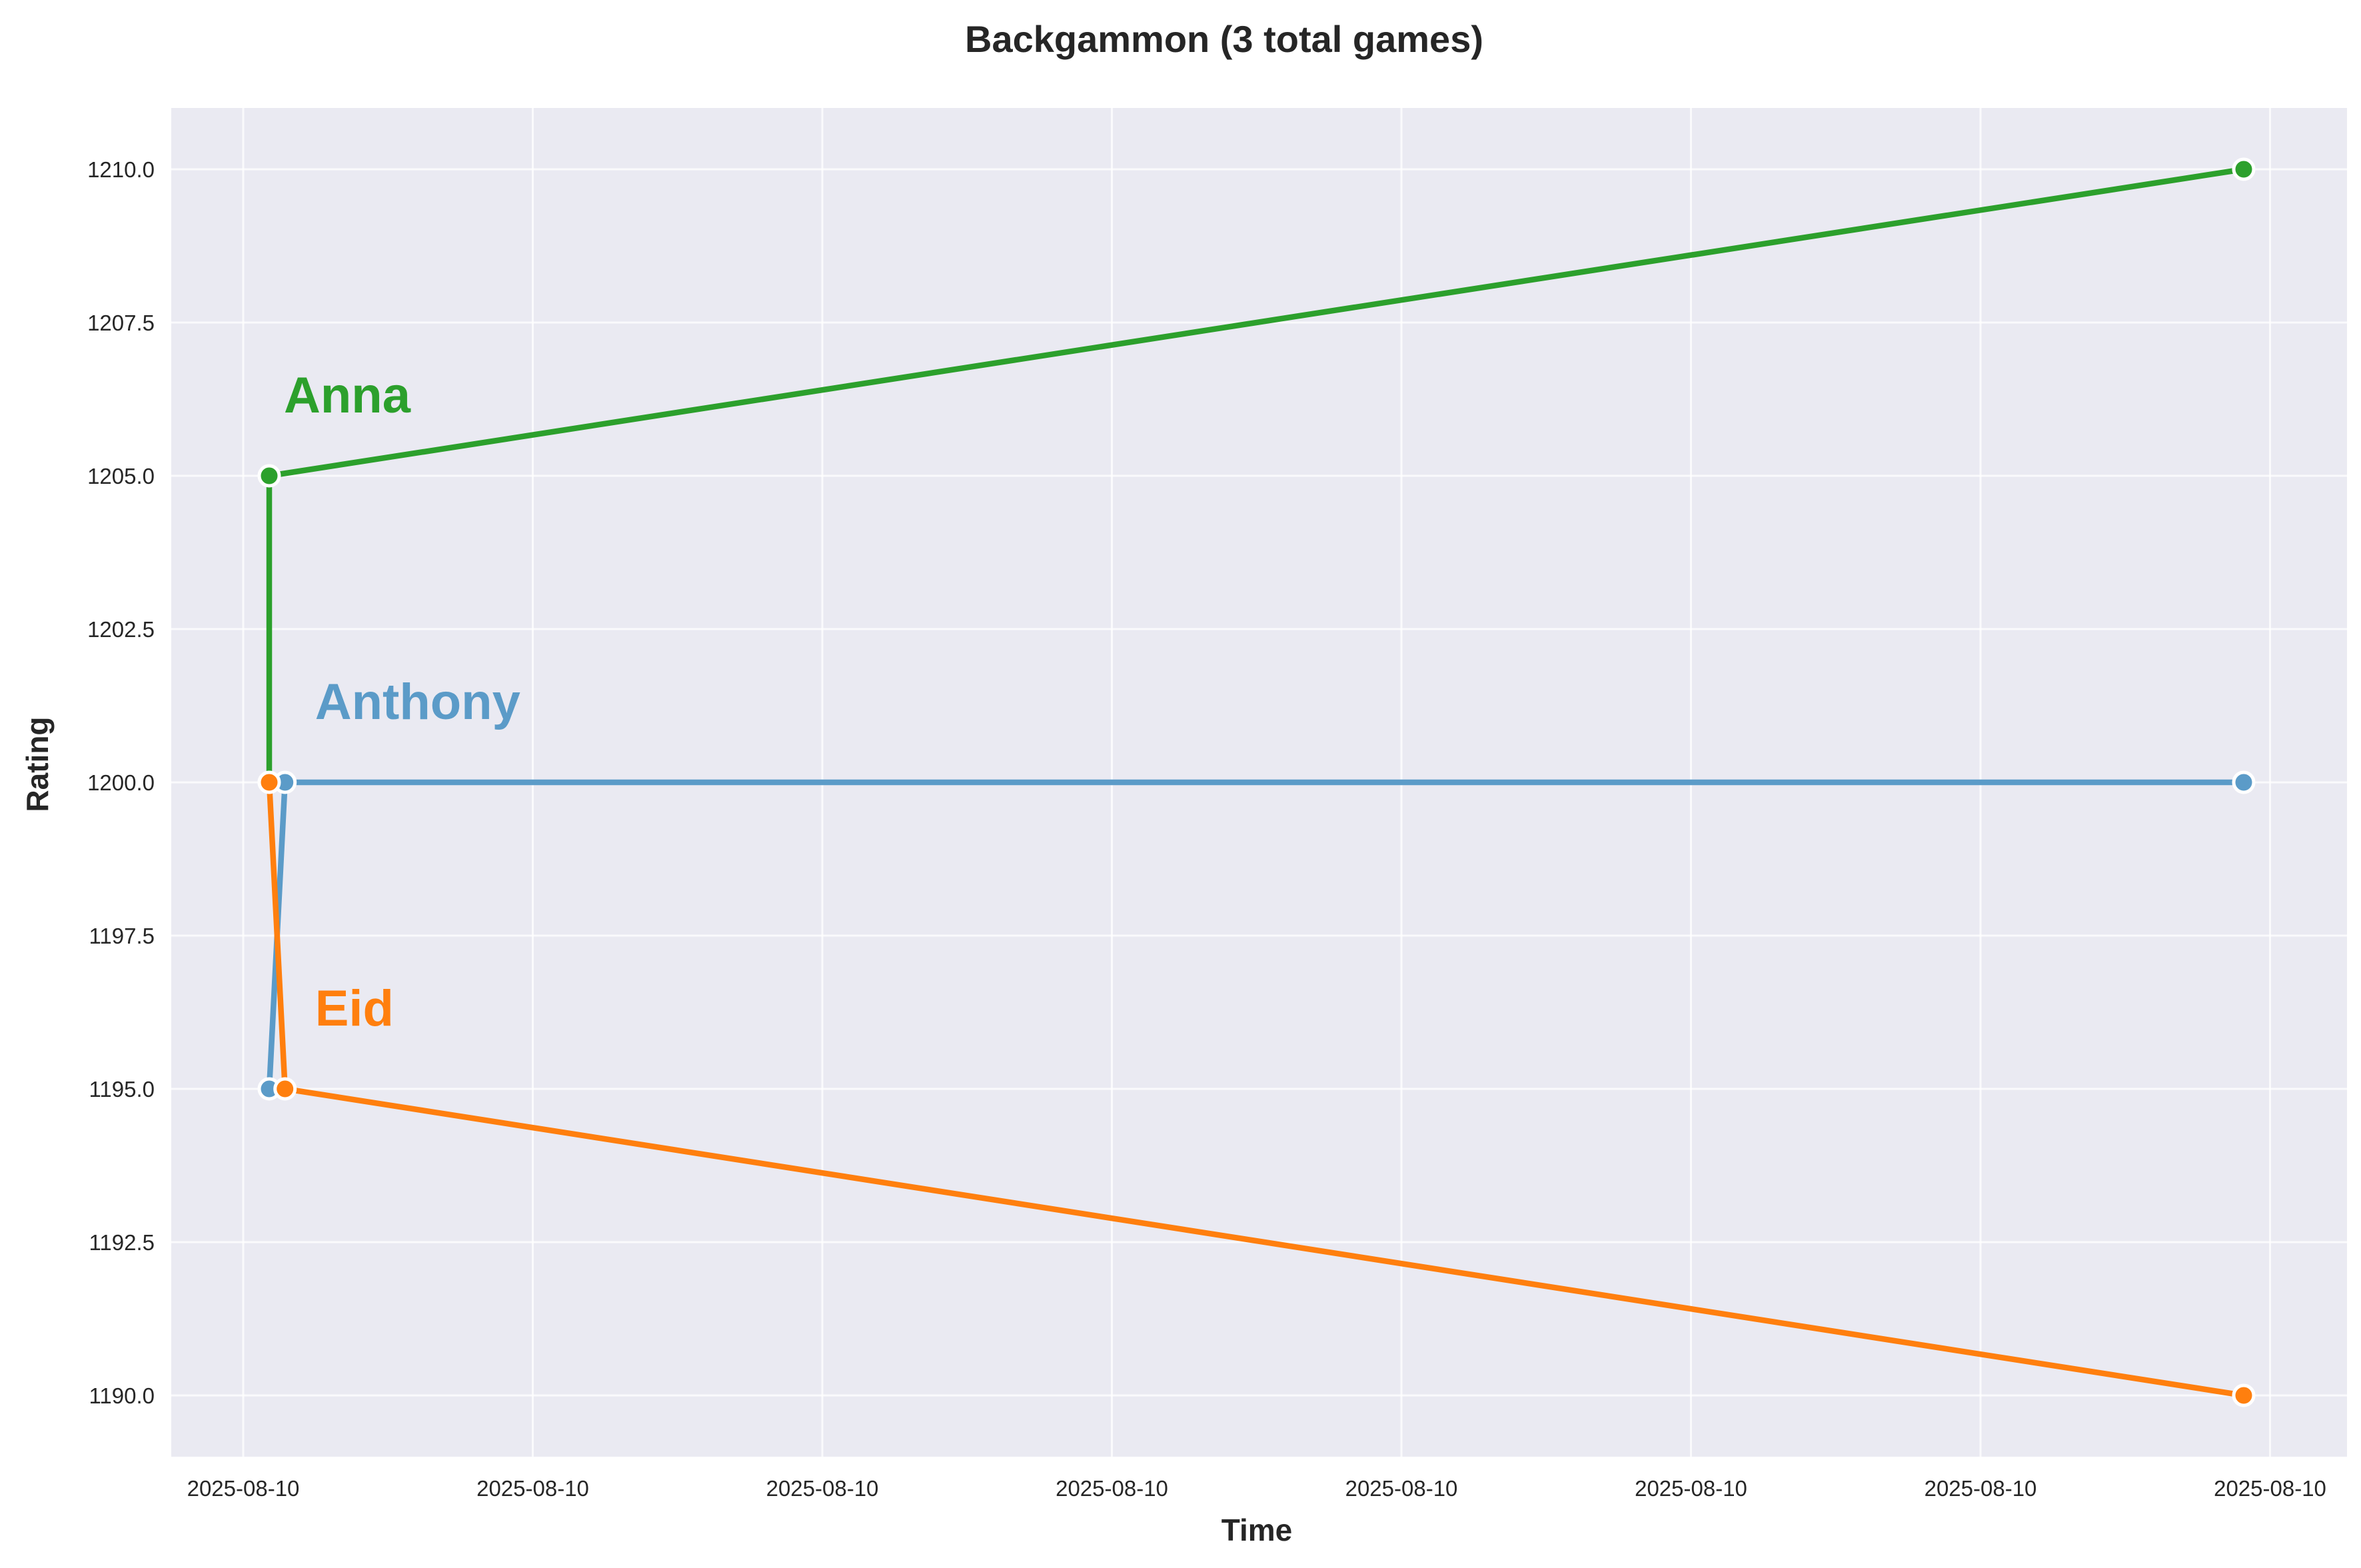  Describe the element at coordinates (37, 764) in the screenshot. I see `y-axis-label: Rating` at that location.